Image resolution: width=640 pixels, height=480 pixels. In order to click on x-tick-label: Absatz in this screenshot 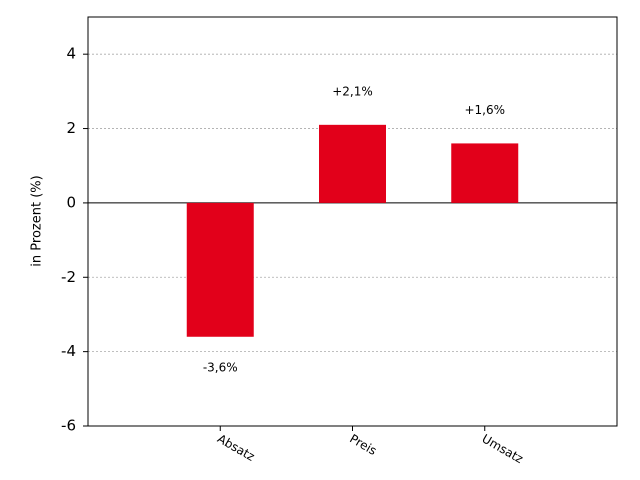, I will do `click(236, 448)`.